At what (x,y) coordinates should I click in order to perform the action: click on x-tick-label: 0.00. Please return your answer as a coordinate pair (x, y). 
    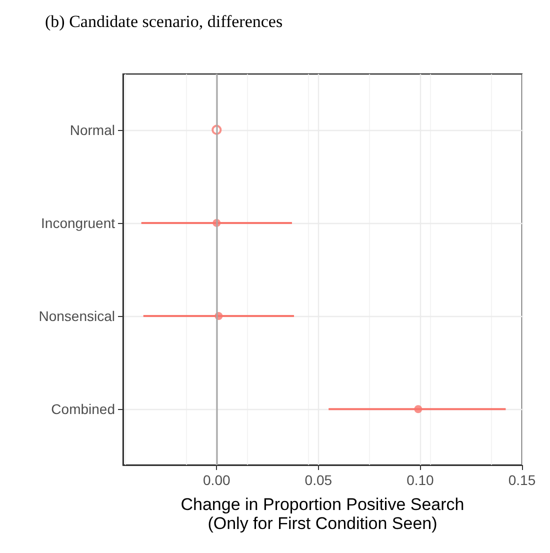
    Looking at the image, I should click on (216, 480).